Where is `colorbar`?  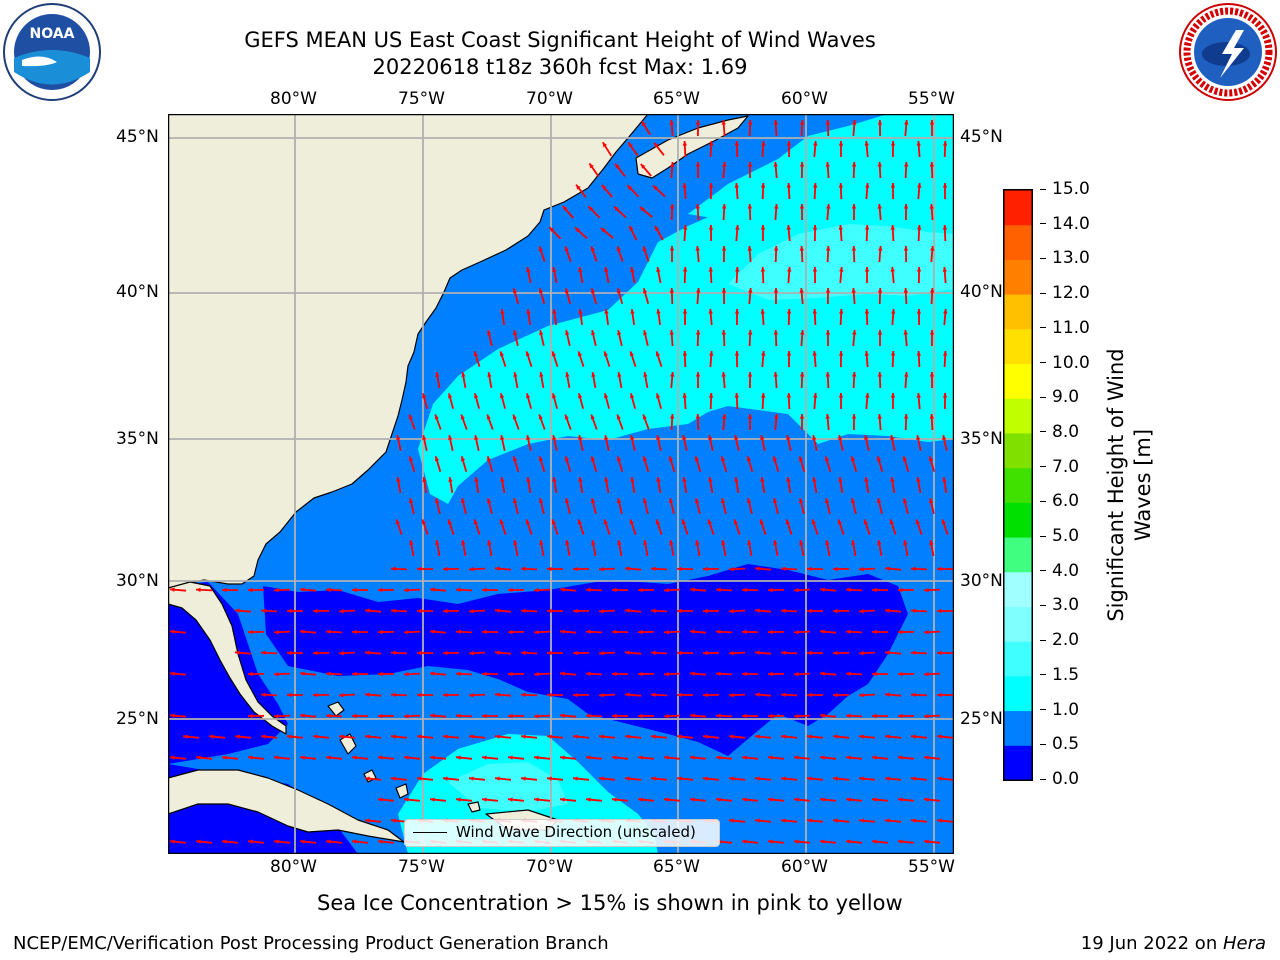
colorbar is located at coordinates (1018, 485).